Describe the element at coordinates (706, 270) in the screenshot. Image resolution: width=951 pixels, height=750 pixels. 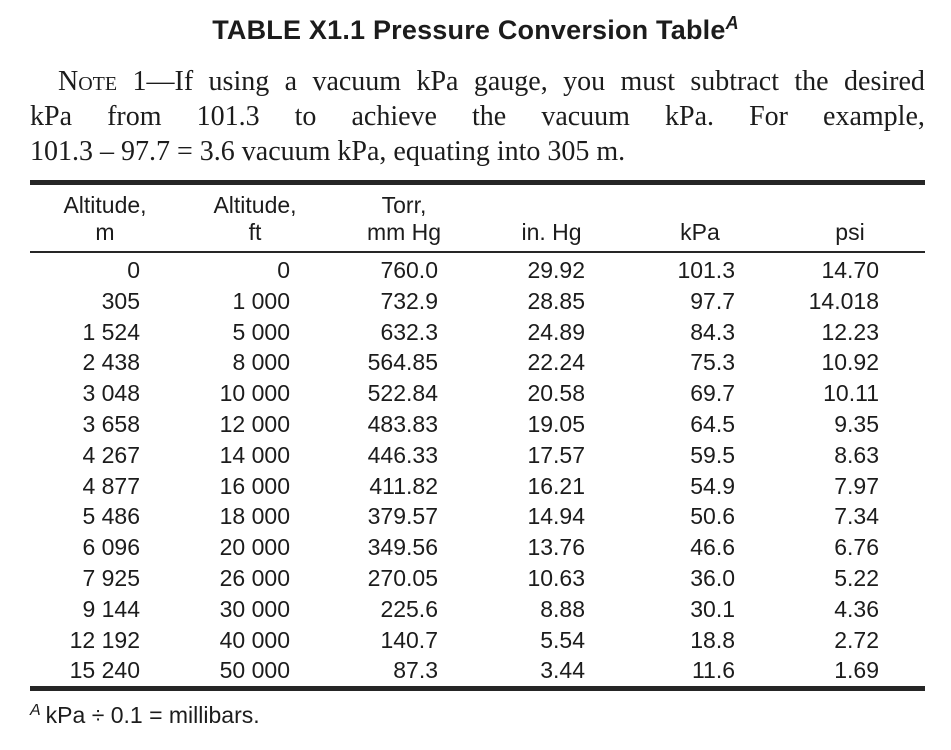
I see `table-cell: 101.3` at that location.